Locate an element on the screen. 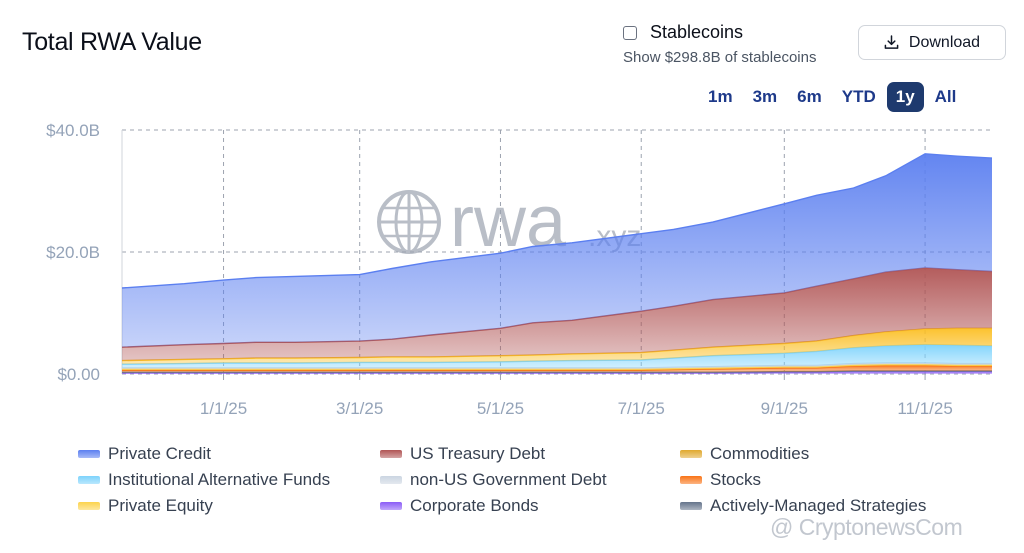  x-tick-label: 1/1/25 is located at coordinates (223, 408).